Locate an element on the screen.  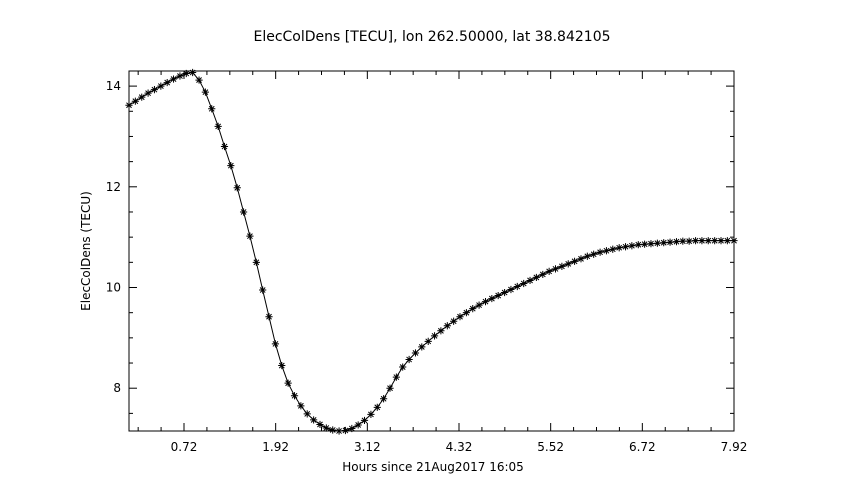
x-axis-label: Hours since 21Aug2017 16:05 is located at coordinates (433, 467).